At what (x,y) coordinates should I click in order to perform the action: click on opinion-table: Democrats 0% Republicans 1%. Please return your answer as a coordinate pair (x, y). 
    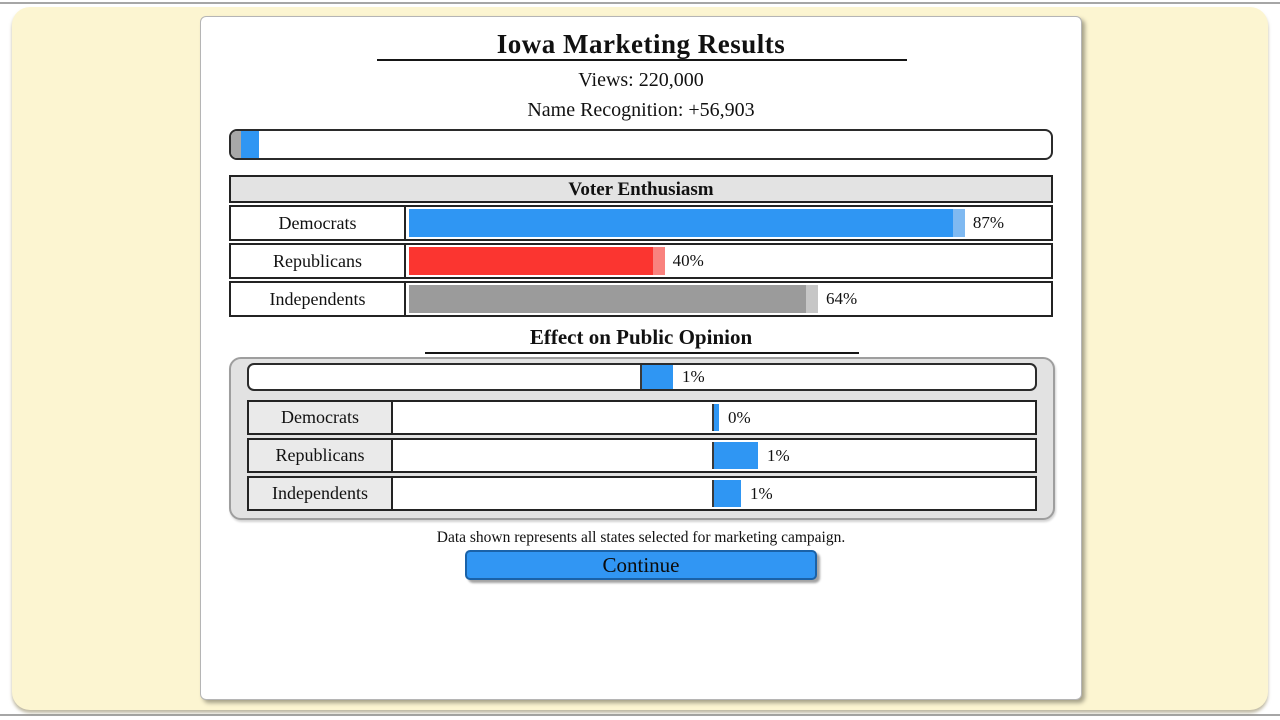
    Looking at the image, I should click on (642, 454).